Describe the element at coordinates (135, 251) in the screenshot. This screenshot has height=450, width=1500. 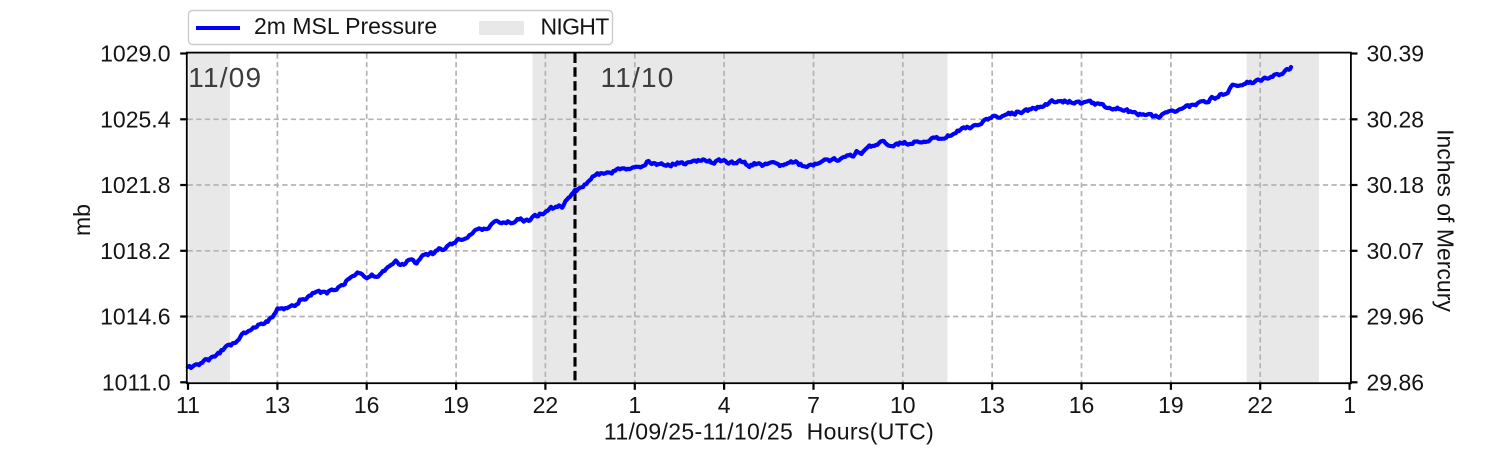
I see `svg-text: 1018.2` at that location.